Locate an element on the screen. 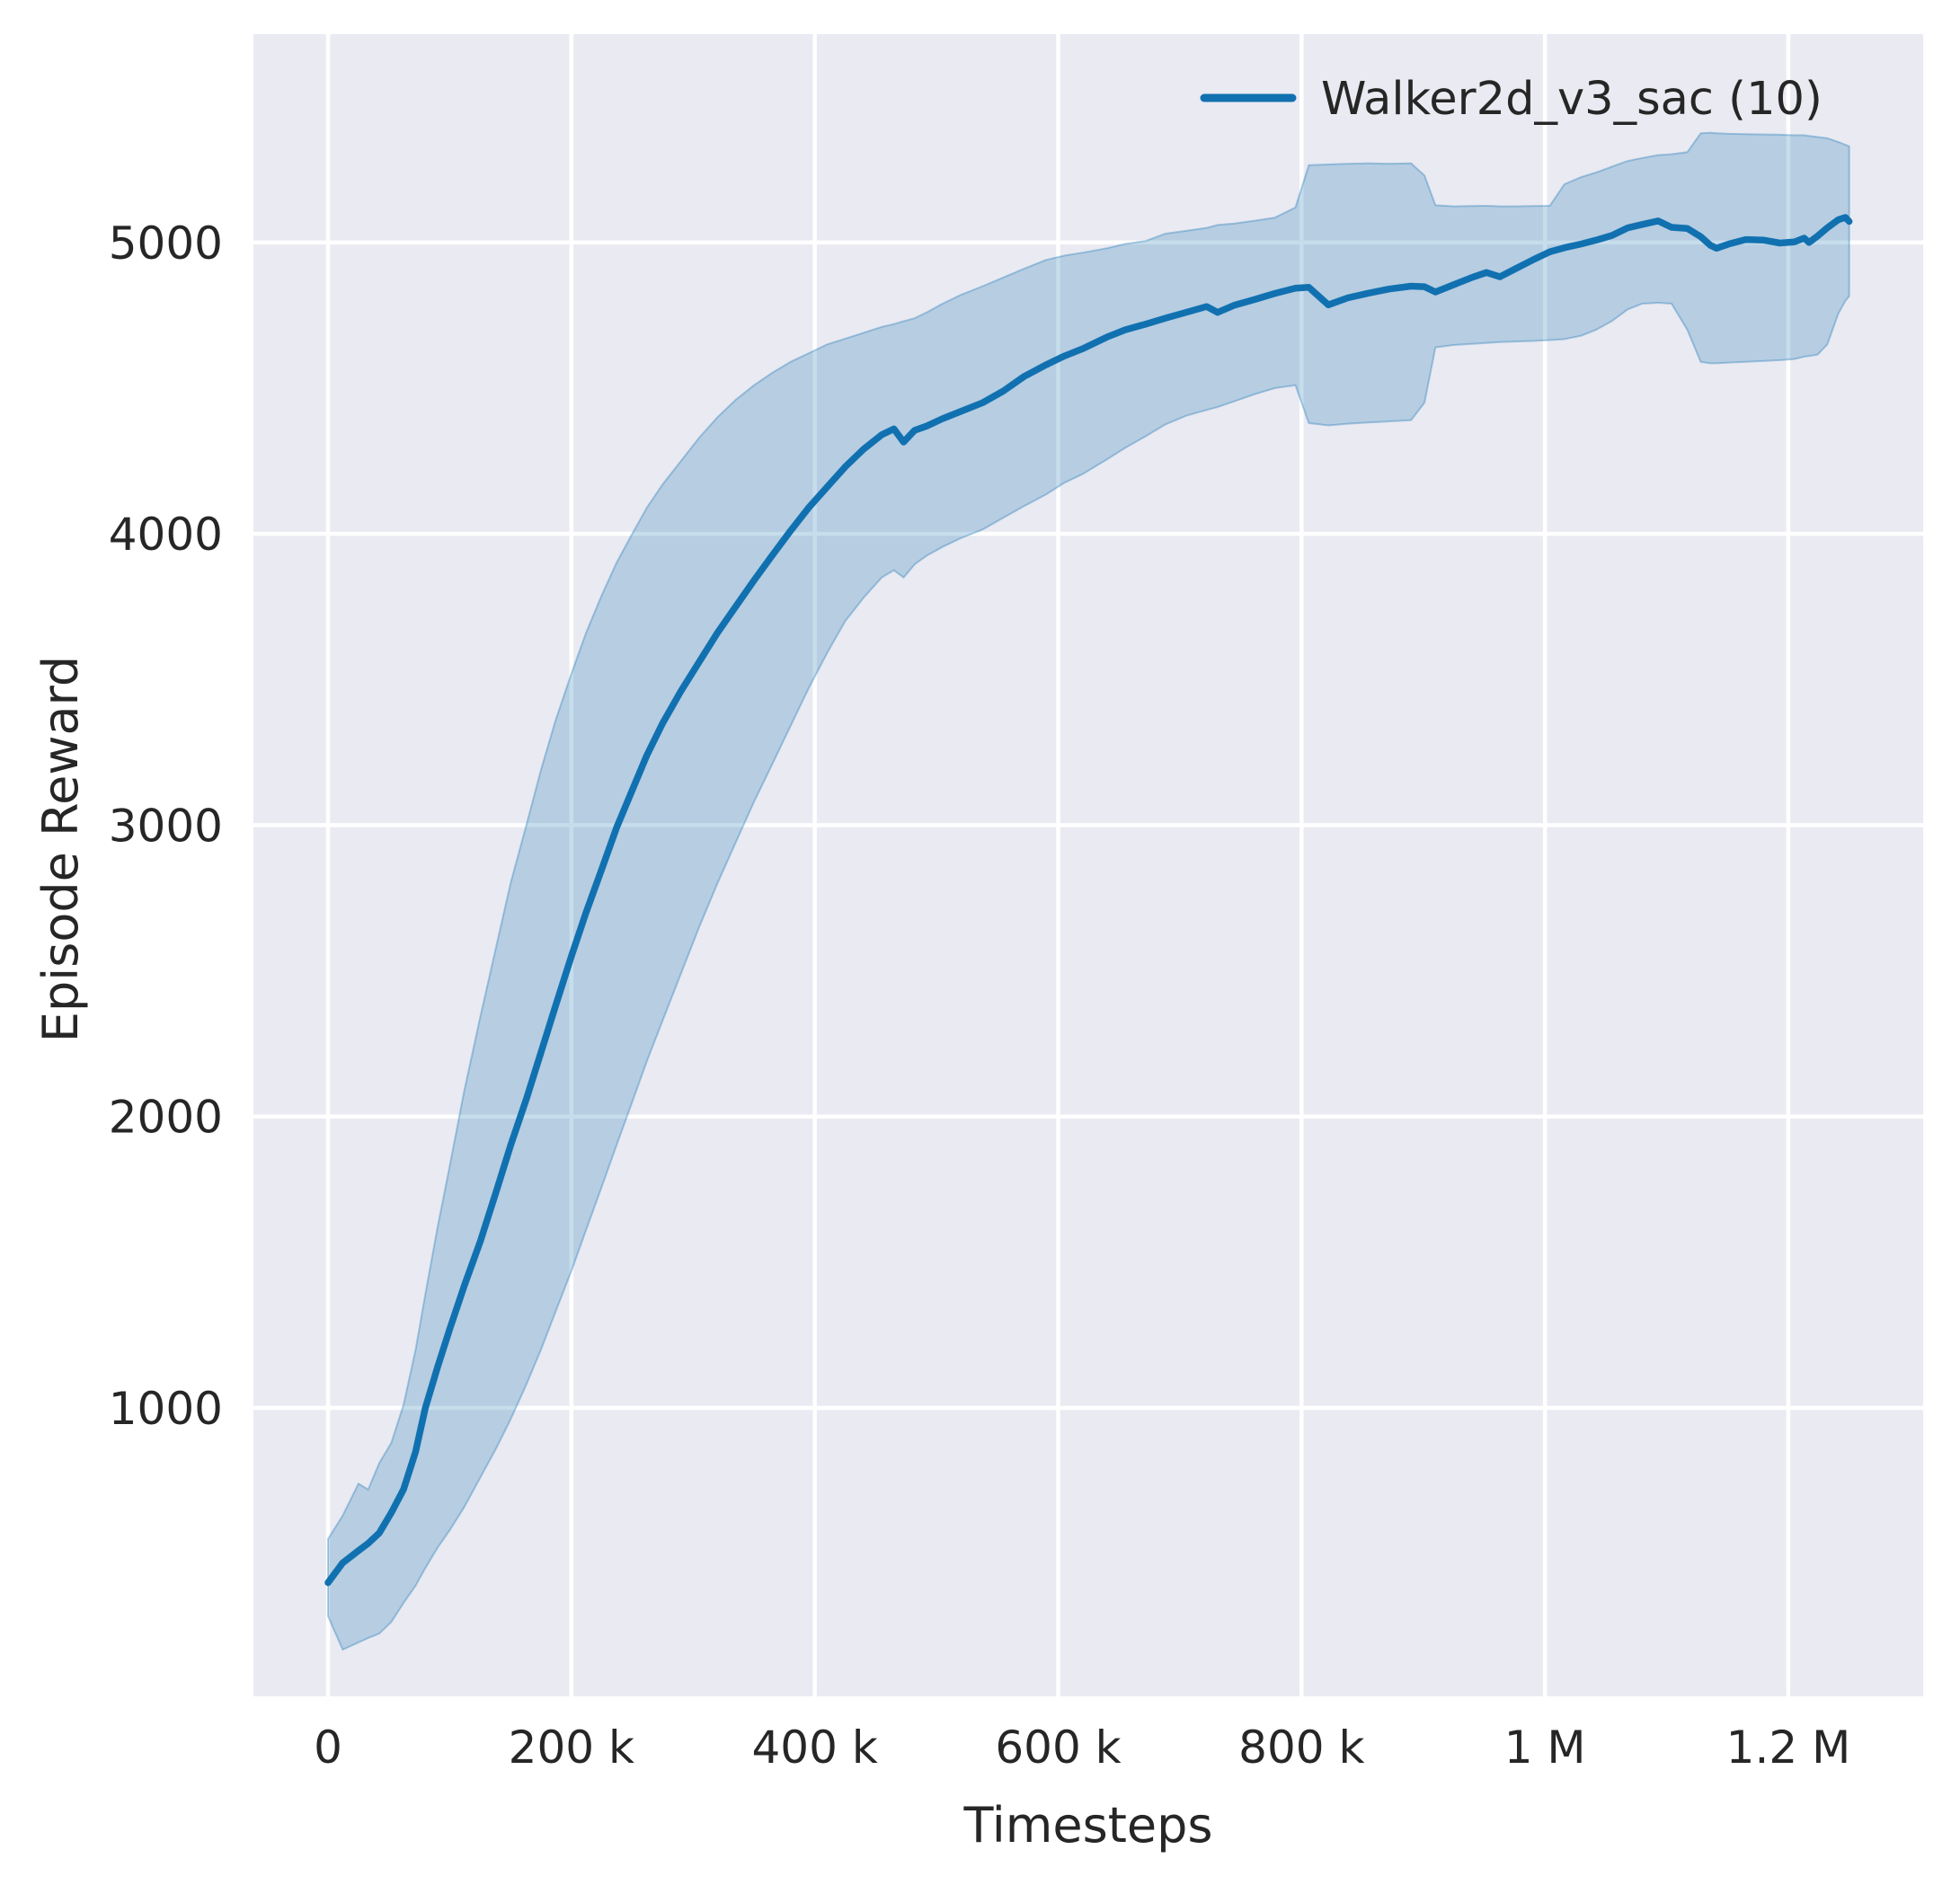  y-axis-label: Episode Reward is located at coordinates (61, 849).